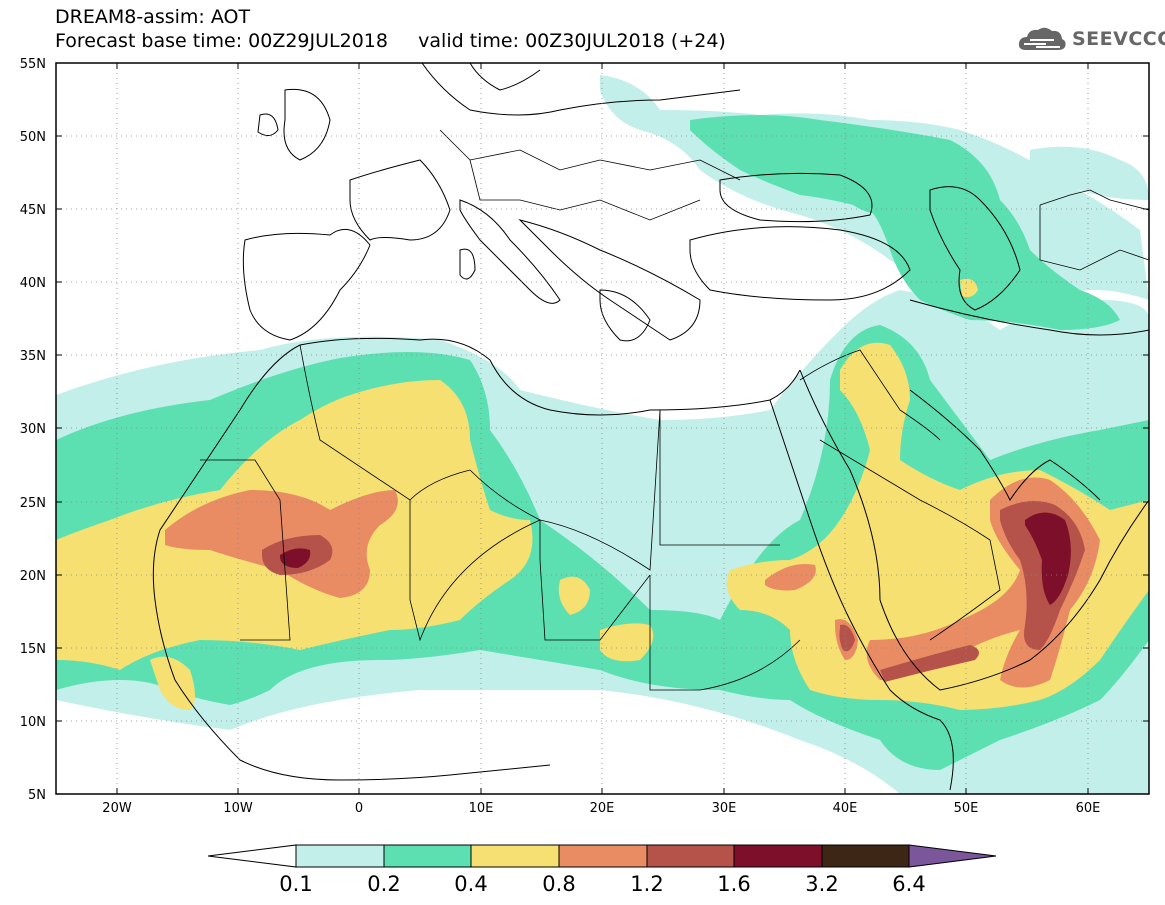  I want to click on contour-0.4-sudan, so click(574, 595).